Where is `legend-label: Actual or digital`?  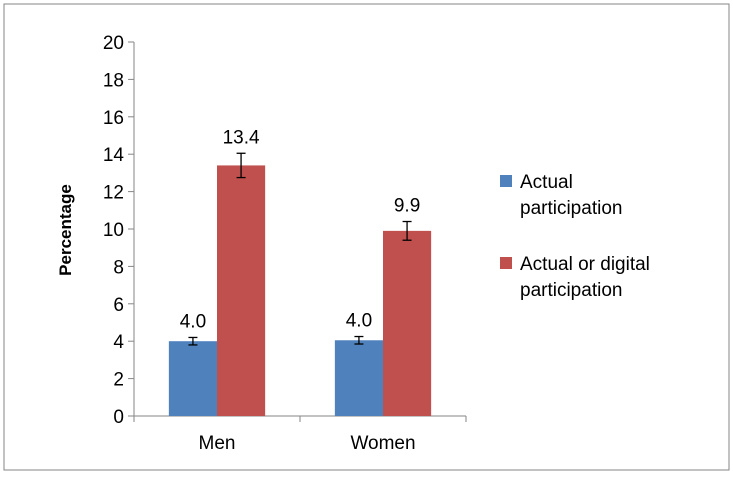
legend-label: Actual or digital is located at coordinates (585, 264).